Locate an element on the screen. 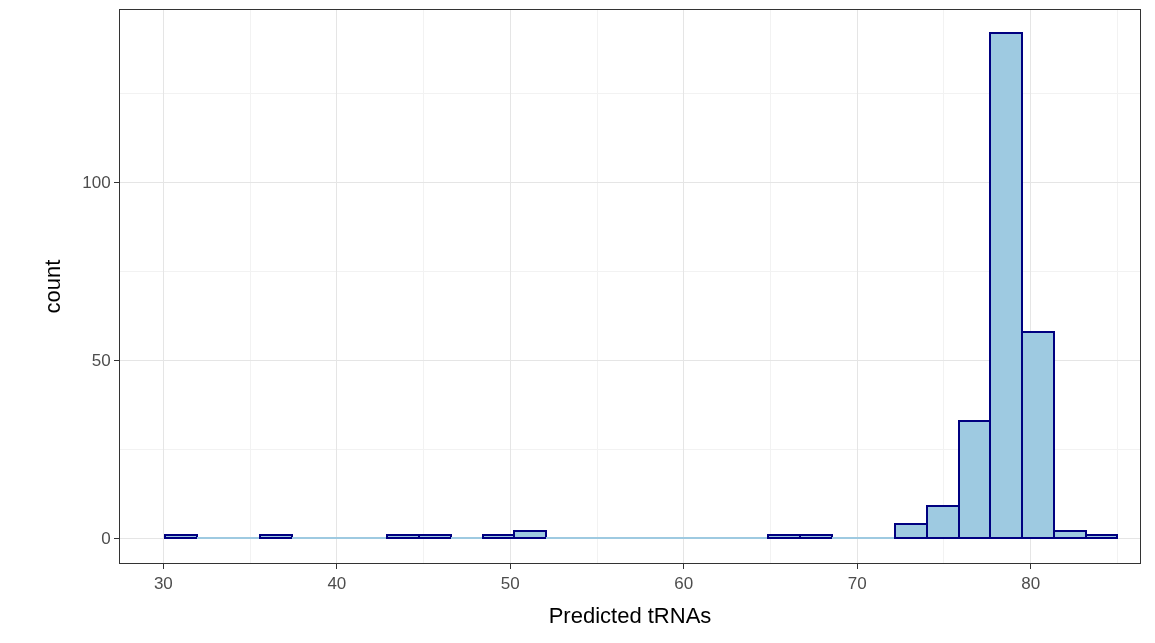 The height and width of the screenshot is (643, 1155). y-tick-label: 0 is located at coordinates (106, 539).